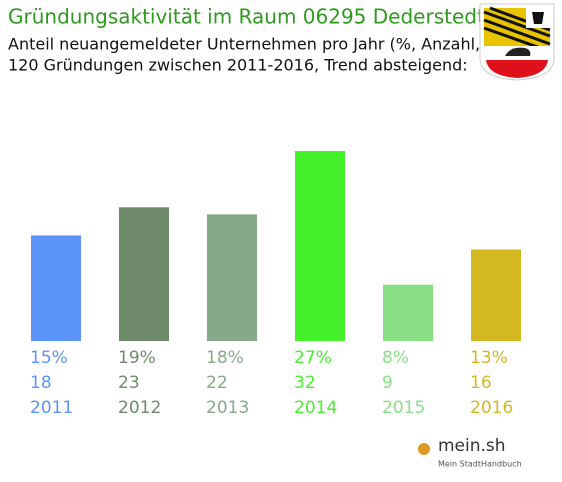 This screenshot has width=562, height=482. Describe the element at coordinates (424, 449) in the screenshot. I see `logo-icon` at that location.